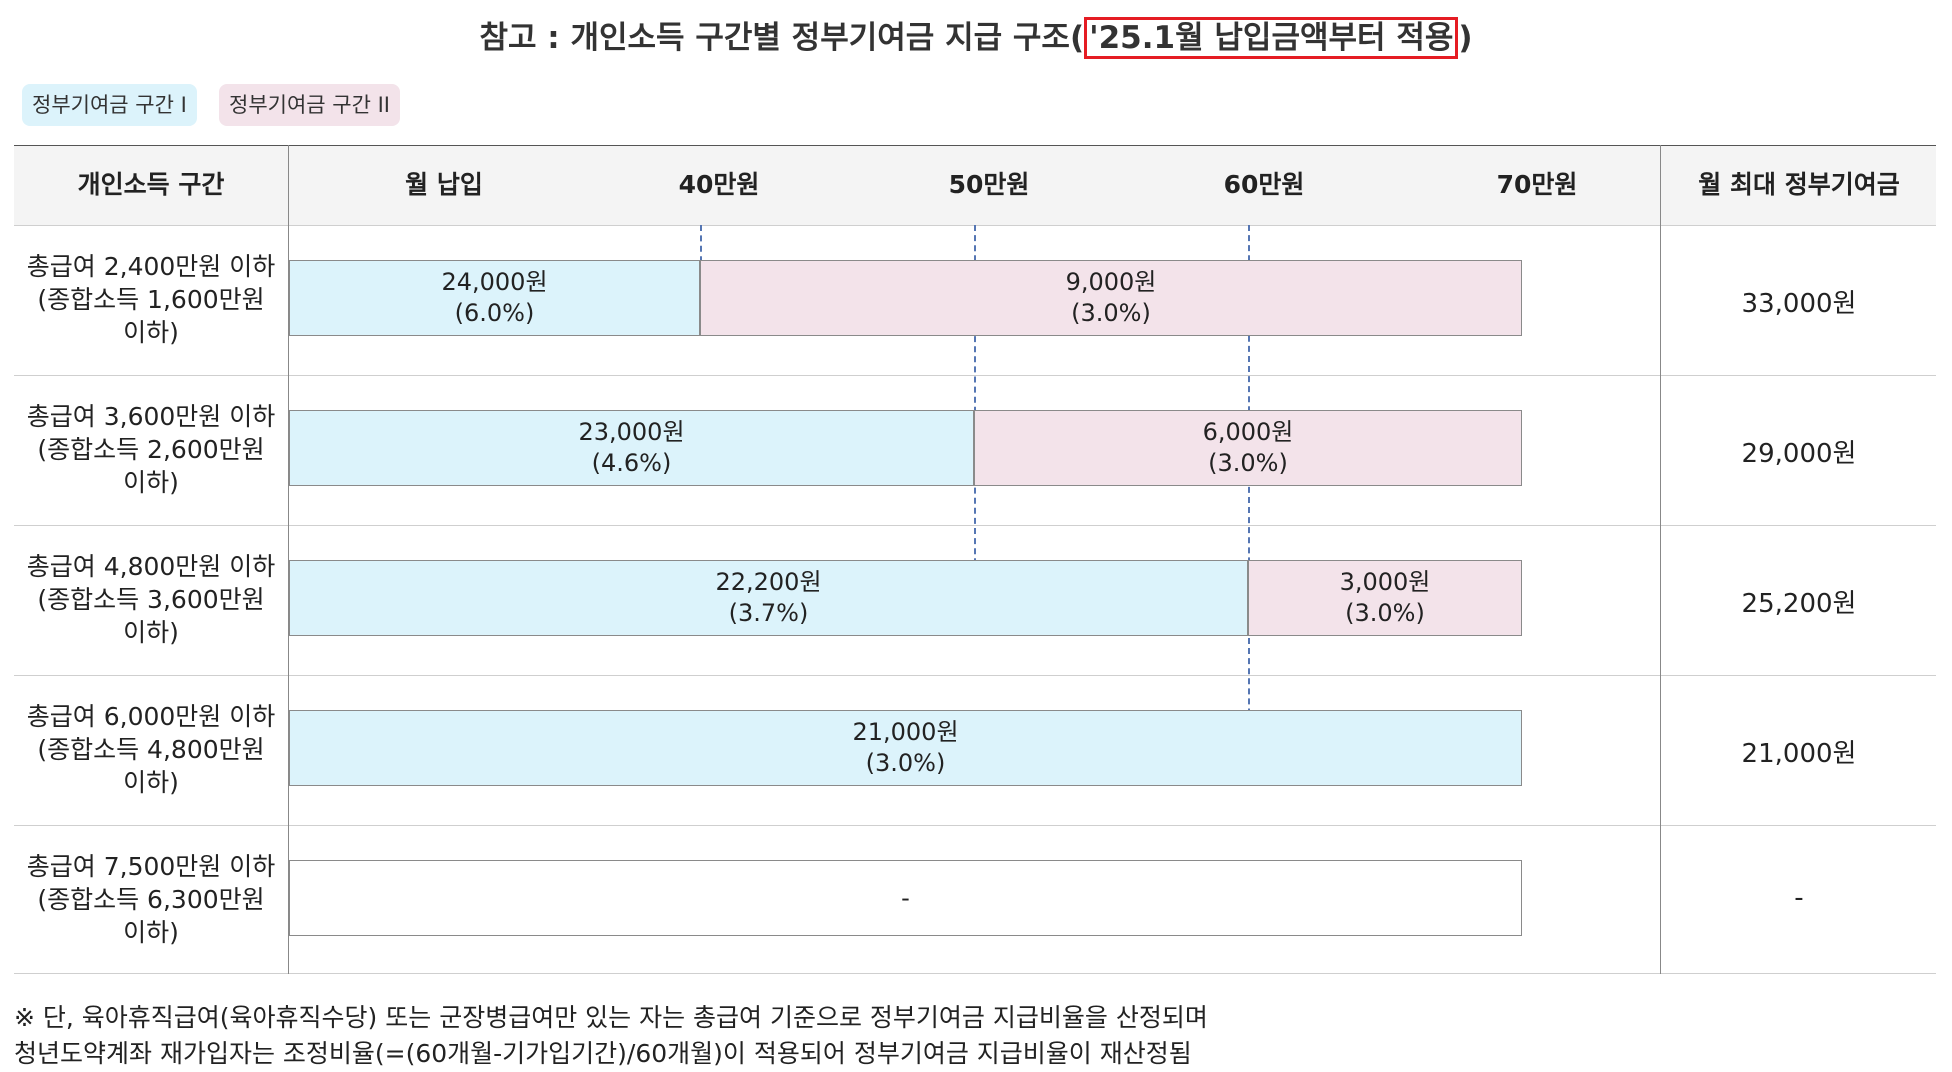 Image resolution: width=1952 pixels, height=1072 pixels. I want to click on tier1-amount: 22,200원, so click(768, 582).